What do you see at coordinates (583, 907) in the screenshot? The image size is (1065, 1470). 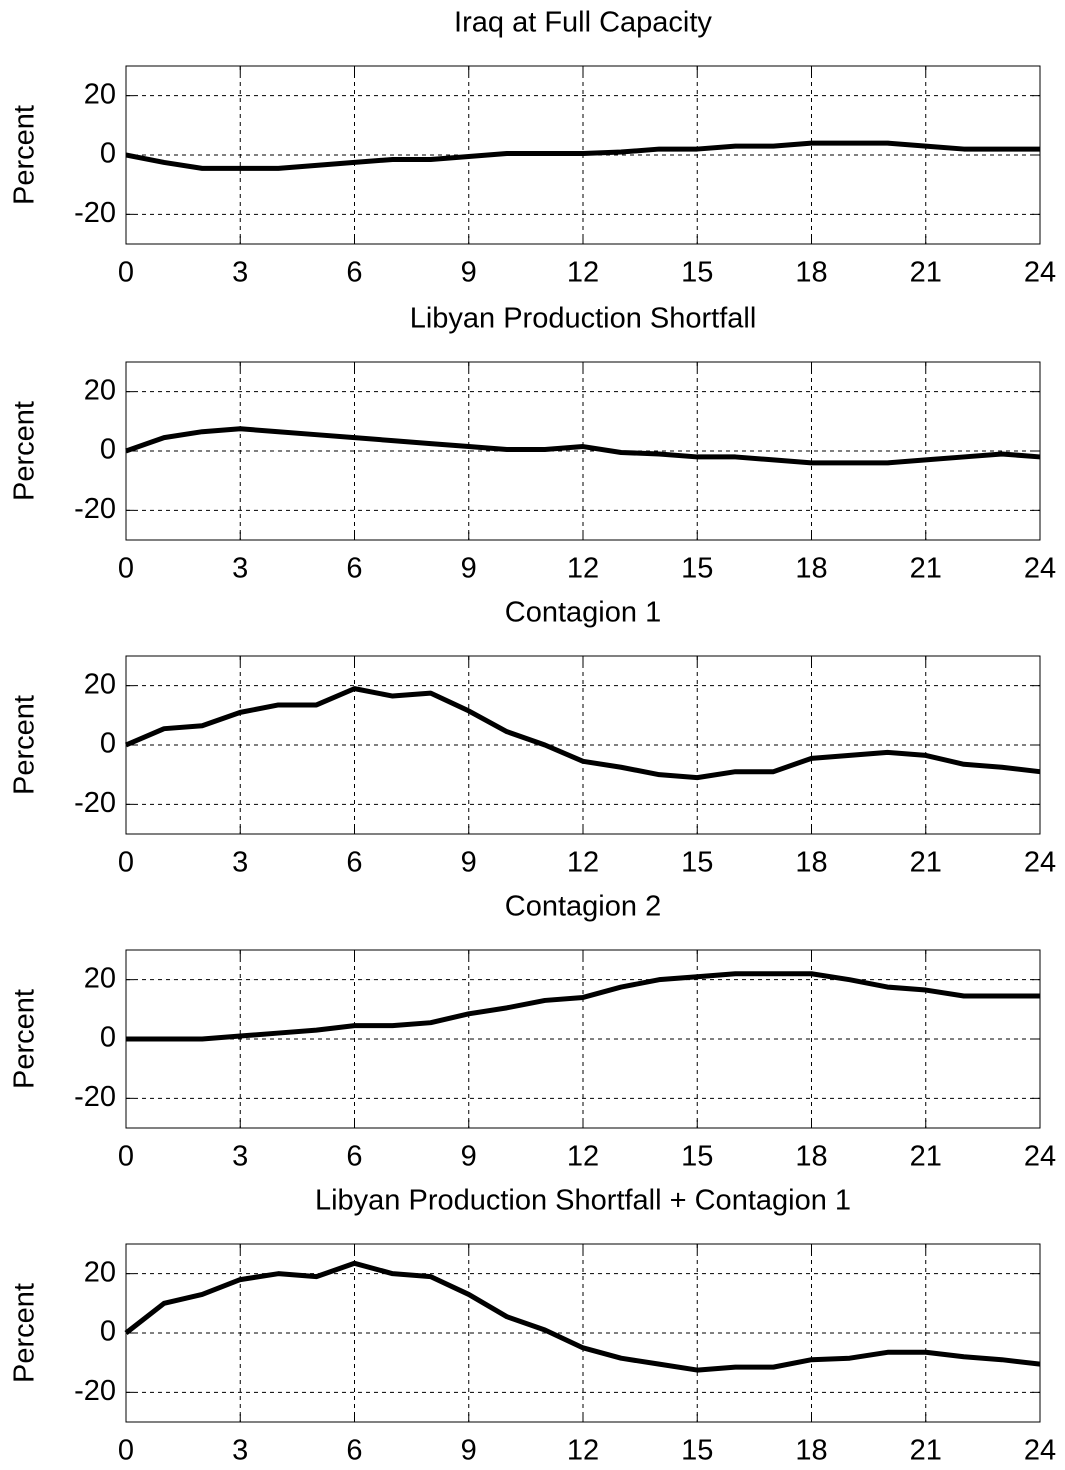 I see `chart-title: Contagion 2` at bounding box center [583, 907].